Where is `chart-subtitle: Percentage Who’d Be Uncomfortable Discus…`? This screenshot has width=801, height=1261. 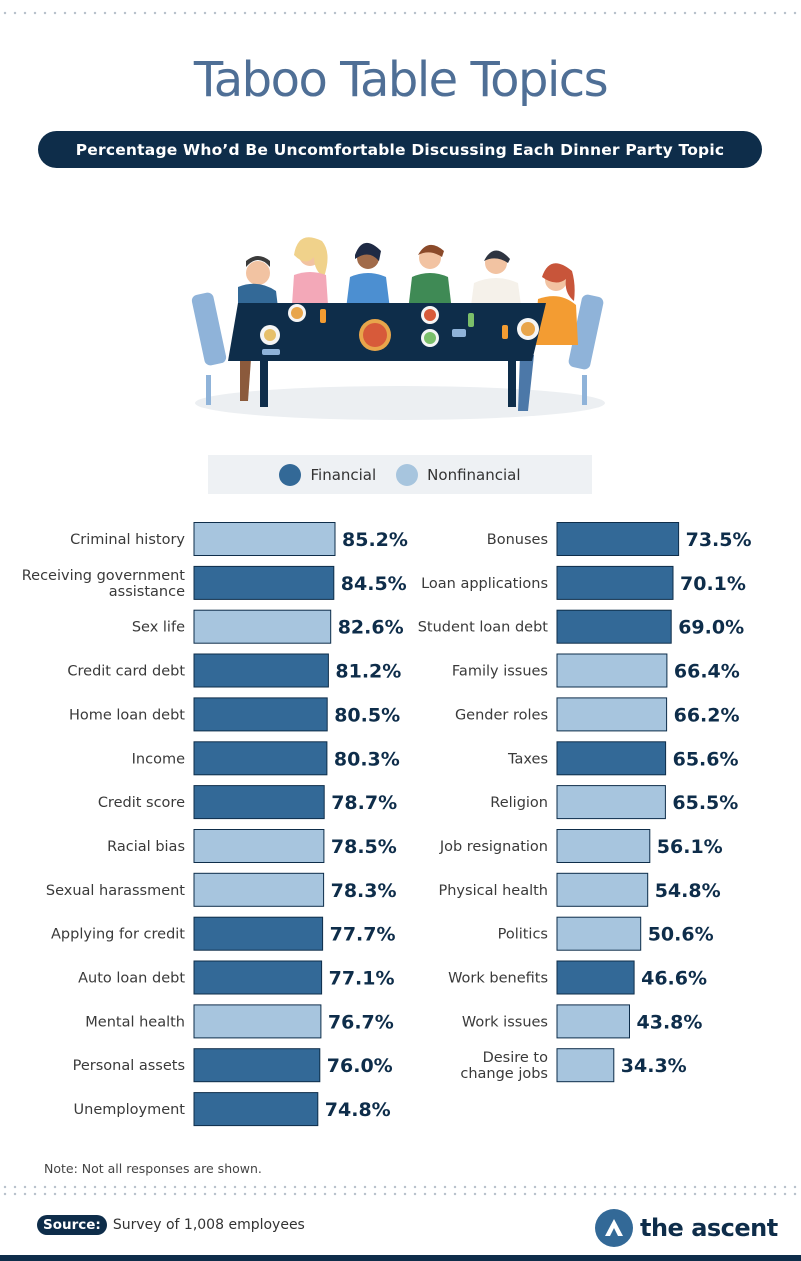
chart-subtitle: Percentage Who’d Be Uncomfortable Discus… is located at coordinates (400, 149).